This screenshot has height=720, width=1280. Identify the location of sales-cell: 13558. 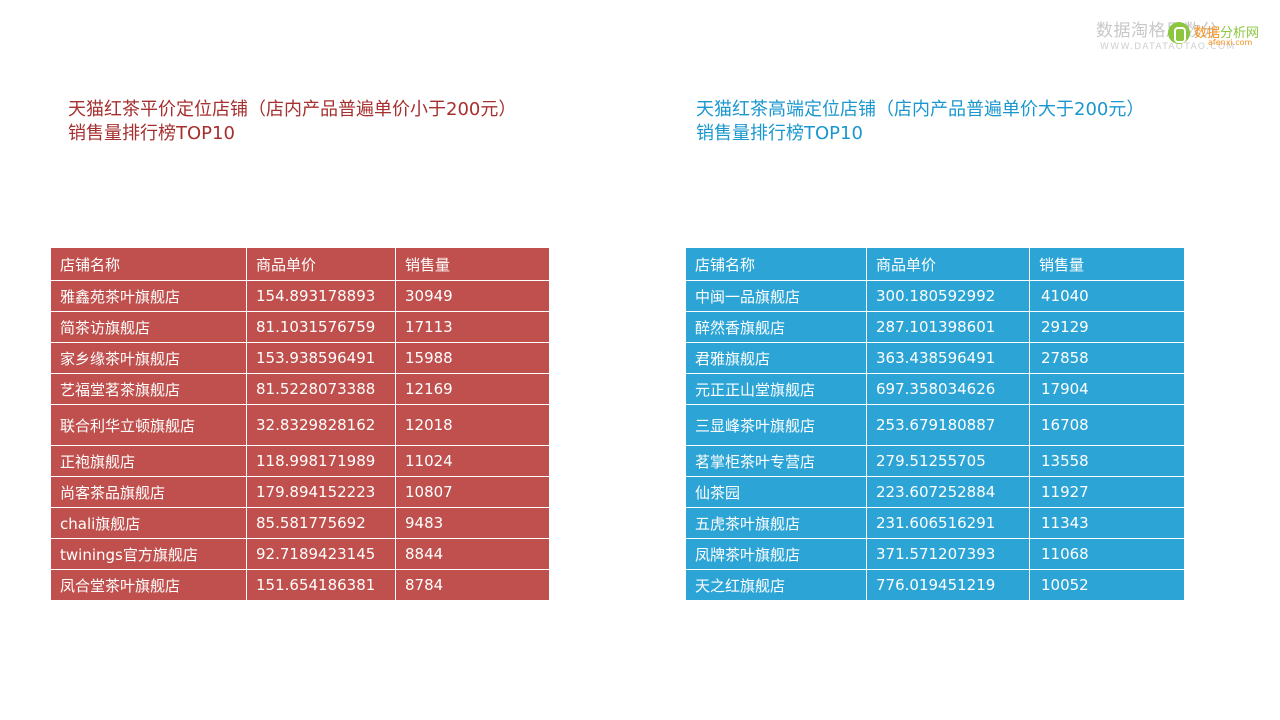
(1107, 461).